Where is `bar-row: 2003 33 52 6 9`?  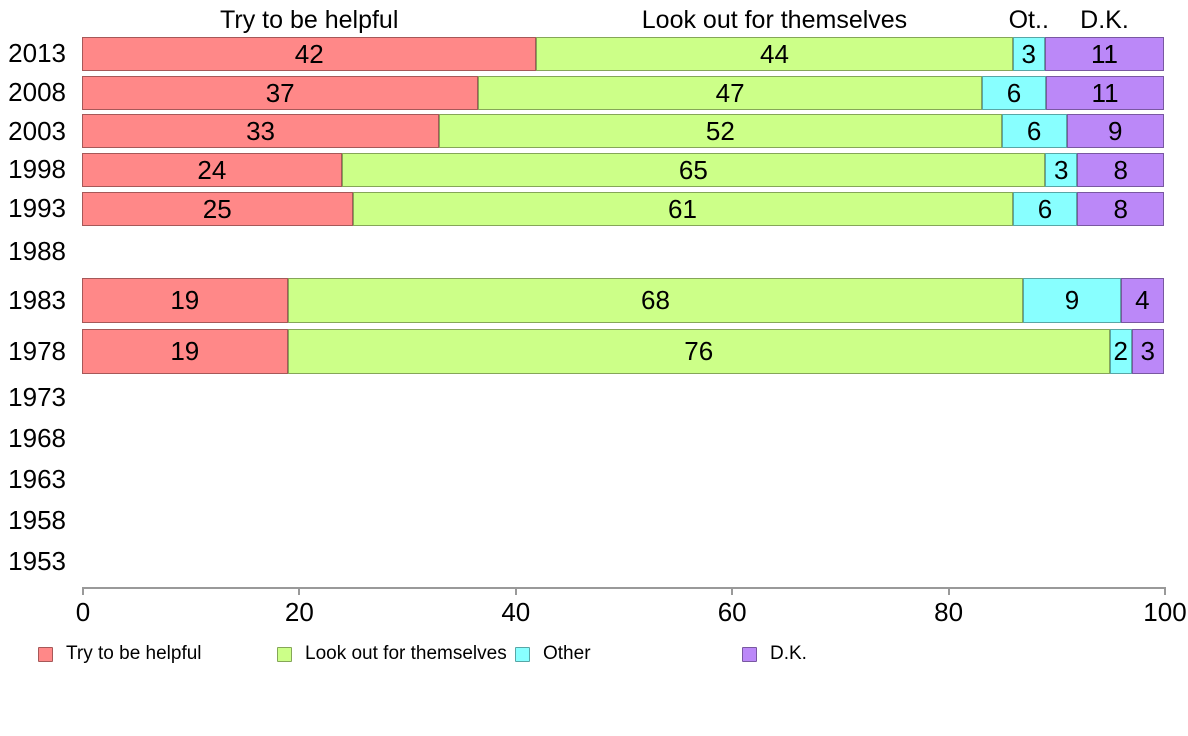 bar-row: 2003 33 52 6 9 is located at coordinates (594, 131).